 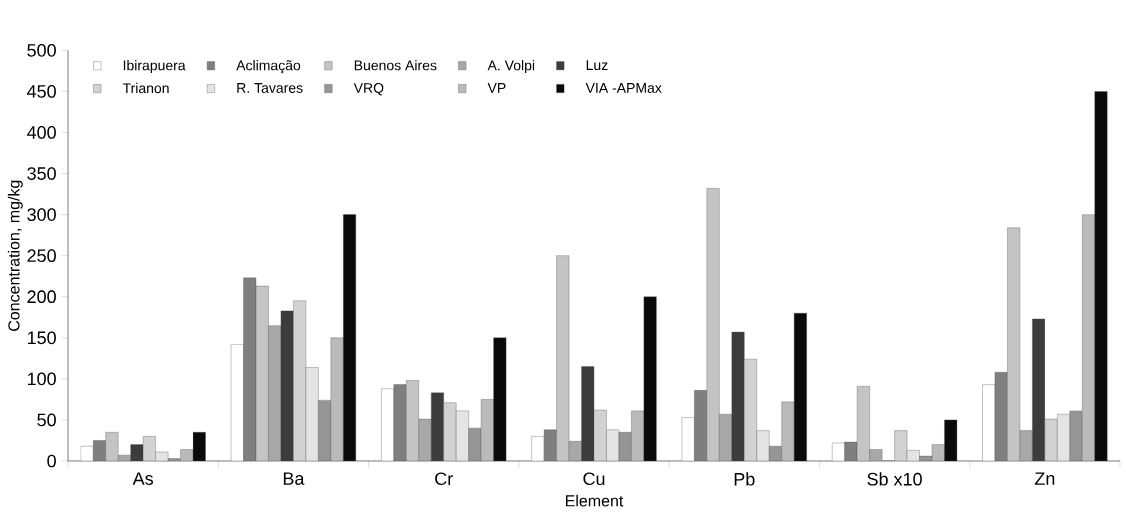 What do you see at coordinates (41, 132) in the screenshot?
I see `y-tick-label: 400` at bounding box center [41, 132].